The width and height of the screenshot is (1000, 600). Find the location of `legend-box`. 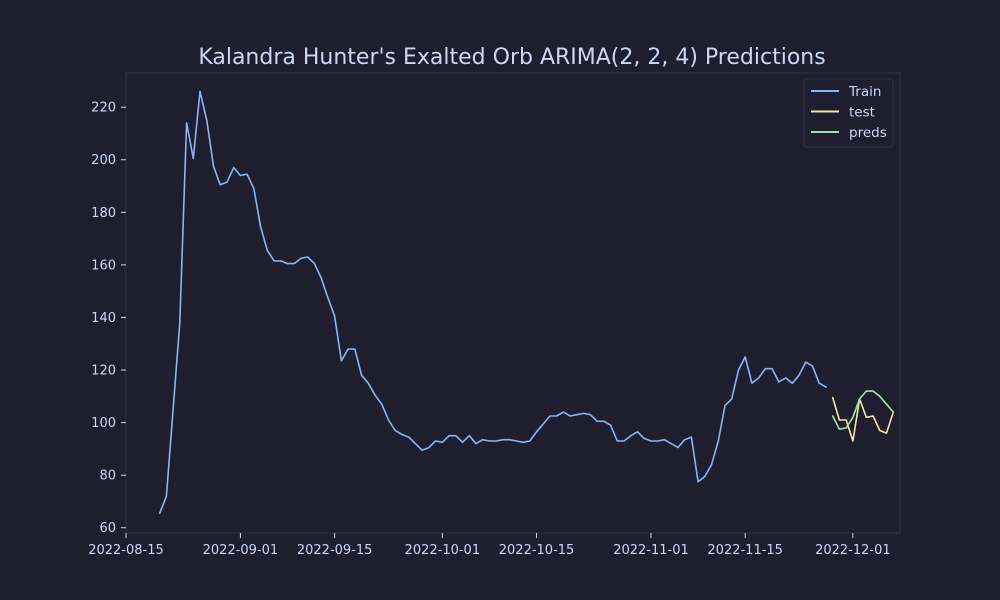

legend-box is located at coordinates (848, 113).